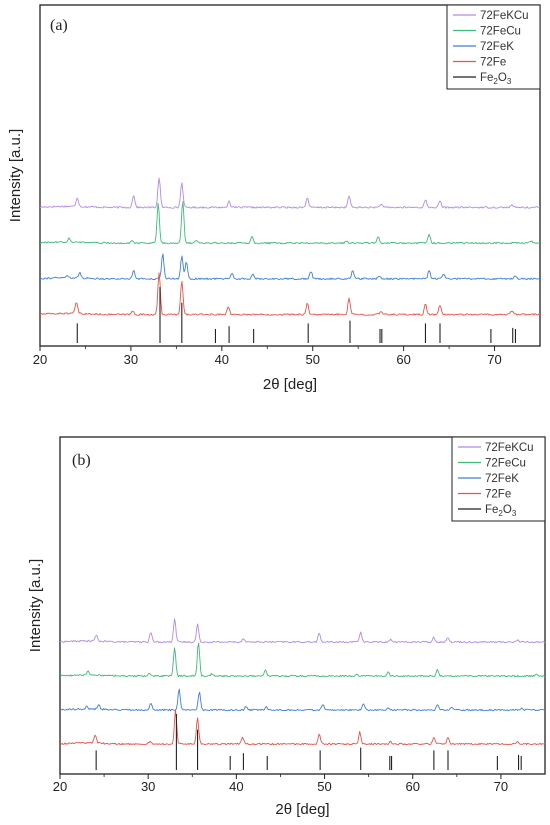 This screenshot has width=550, height=825. What do you see at coordinates (81, 460) in the screenshot?
I see `panel-label: (b)` at bounding box center [81, 460].